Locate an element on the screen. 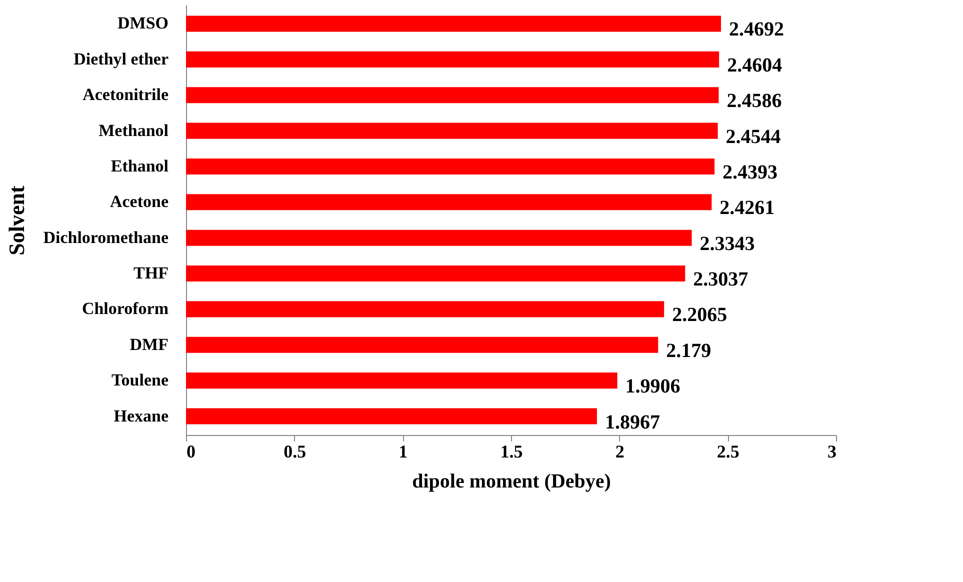 The image size is (963, 582). x-tick-label: 1 is located at coordinates (403, 452).